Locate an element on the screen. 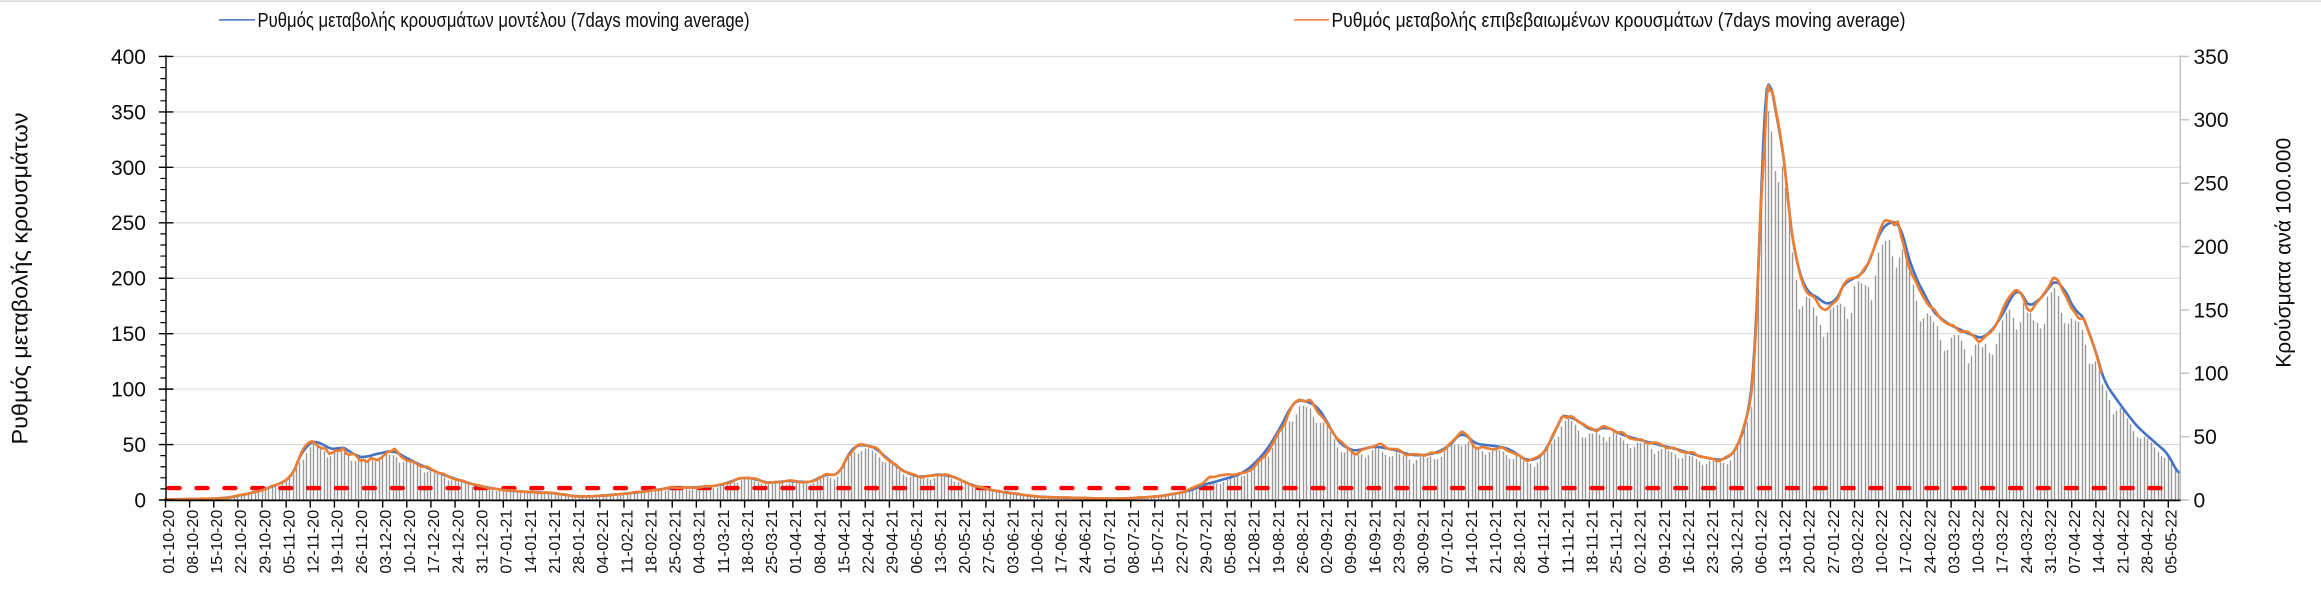 The image size is (2321, 601). svg-text: 22-07-21 is located at coordinates (1182, 542).